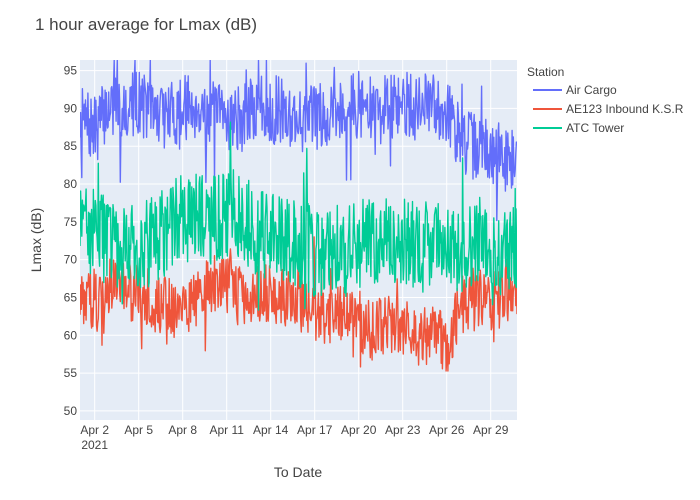  What do you see at coordinates (447, 430) in the screenshot?
I see `x-tick-label: Apr 26` at bounding box center [447, 430].